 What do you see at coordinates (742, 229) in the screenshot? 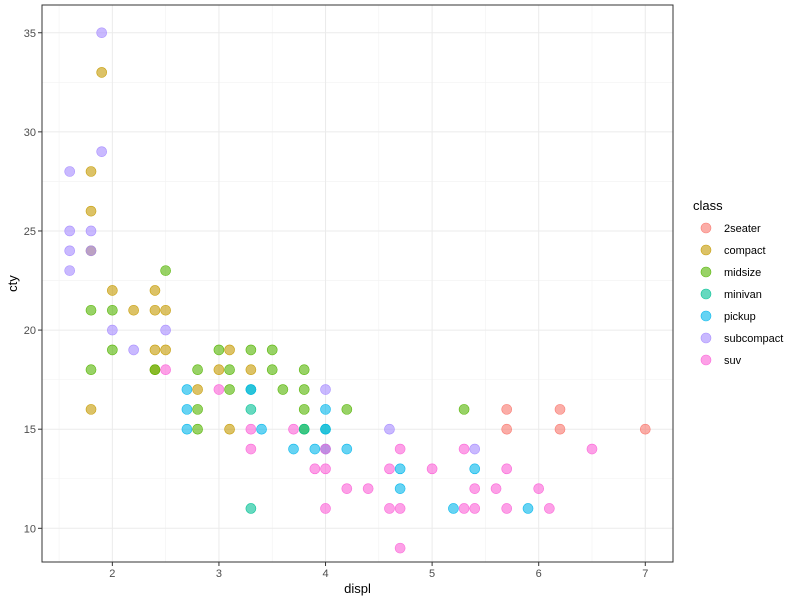
I see `legend-label-2seater: 2seater` at bounding box center [742, 229].